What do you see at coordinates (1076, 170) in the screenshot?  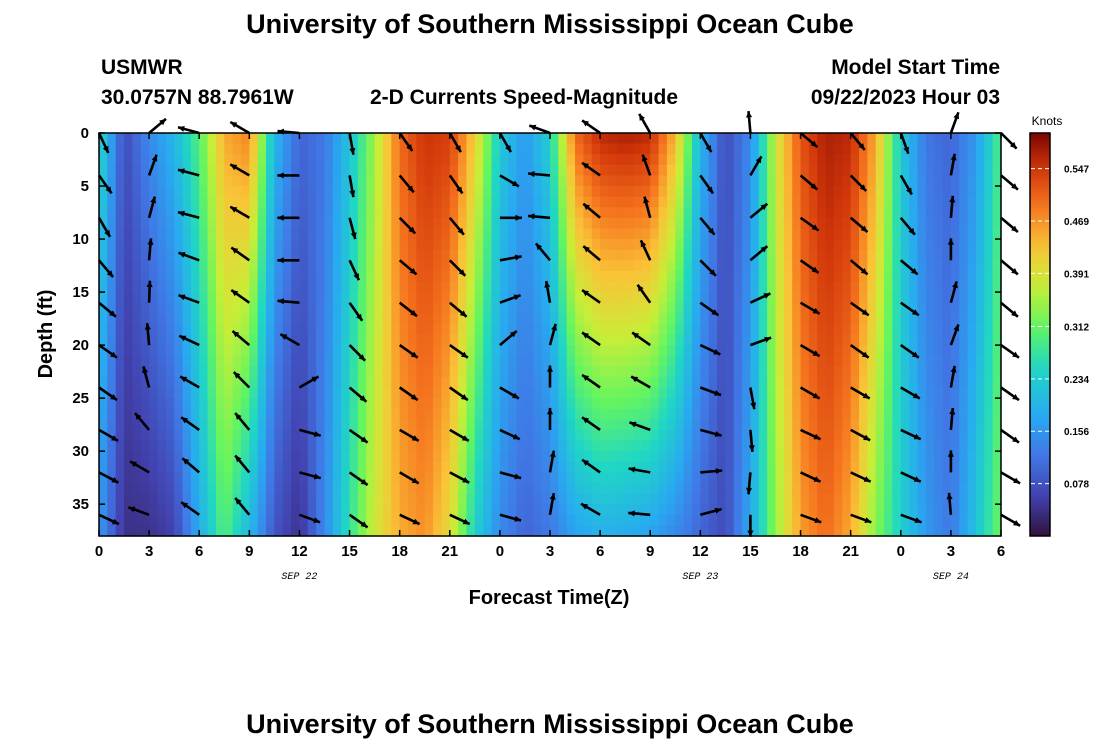 I see `colorbar-tick-label: 0.547` at bounding box center [1076, 170].